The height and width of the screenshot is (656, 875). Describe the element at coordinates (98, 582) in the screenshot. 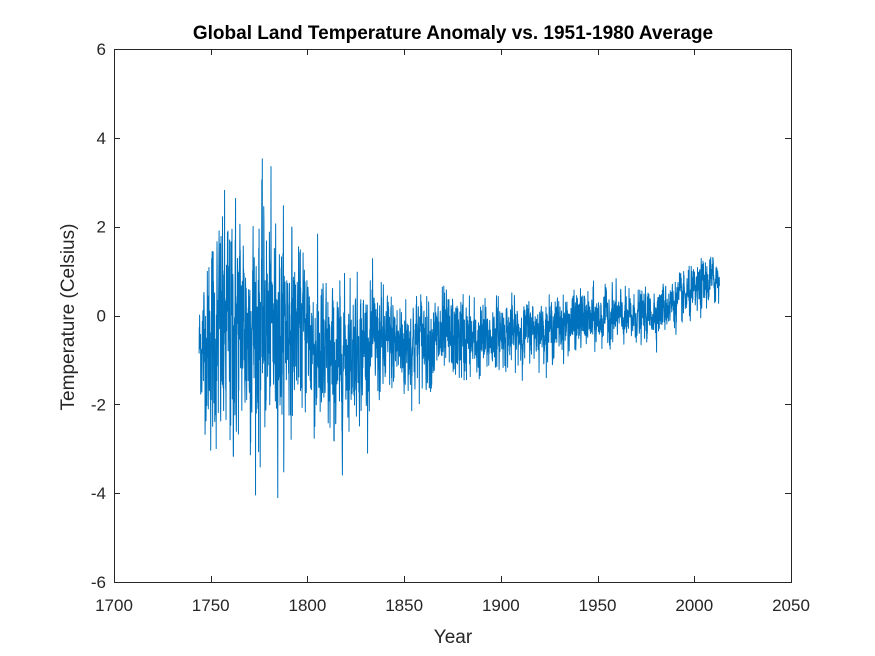

I see `y-tick-label: -6` at that location.